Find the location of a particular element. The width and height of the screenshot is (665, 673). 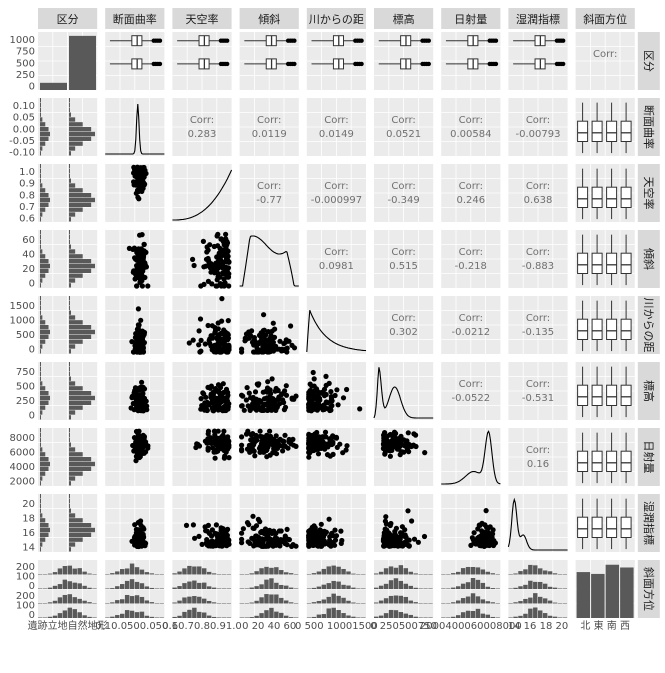

panel-4-5: Corr: 0.0981 is located at coordinates (336, 259).